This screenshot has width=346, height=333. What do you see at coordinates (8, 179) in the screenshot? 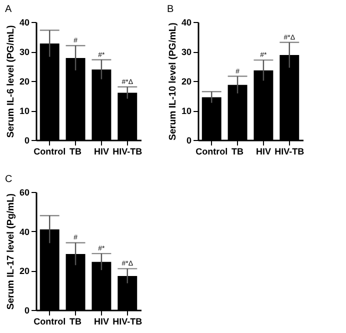
I see `chart-title: C` at bounding box center [8, 179].